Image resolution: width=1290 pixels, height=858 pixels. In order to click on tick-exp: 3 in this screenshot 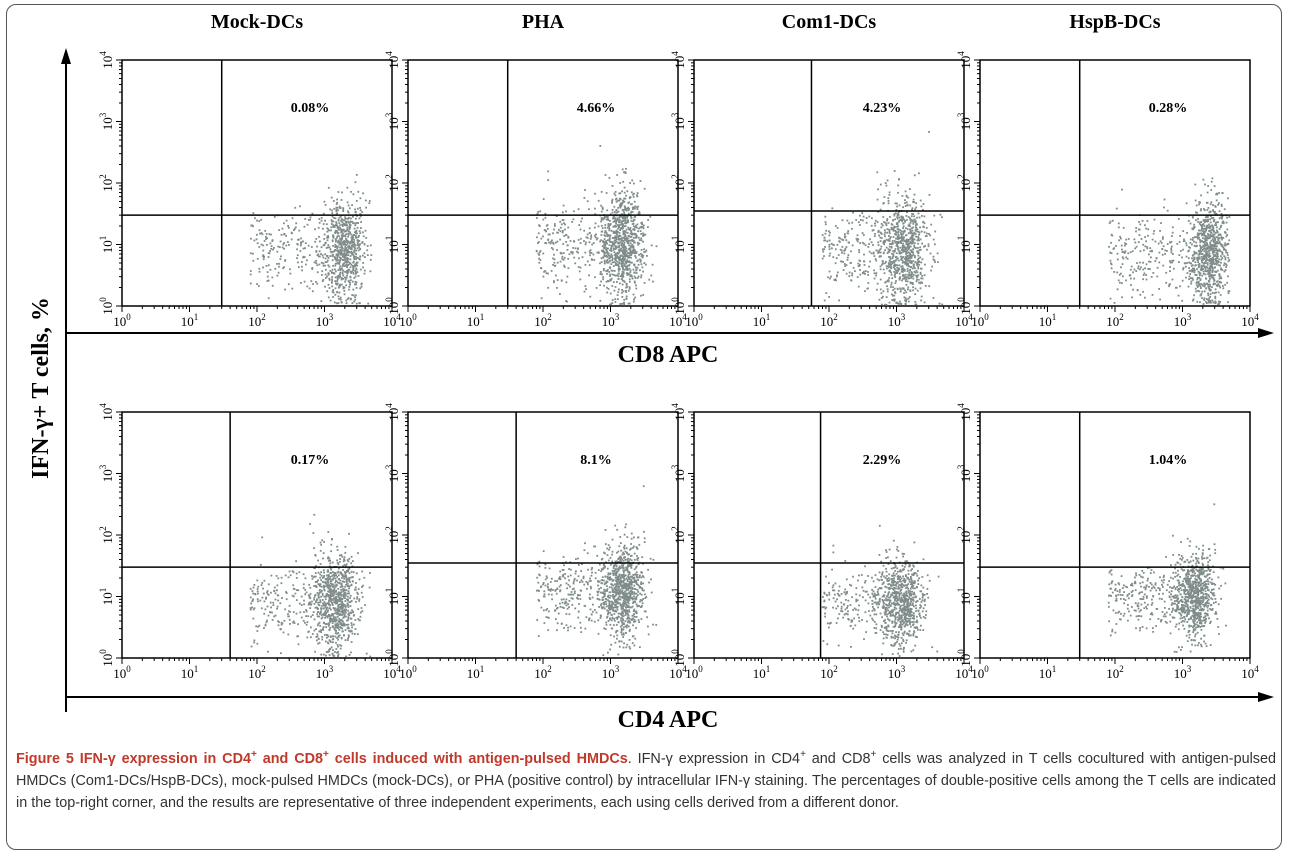, I will do `click(331, 669)`.